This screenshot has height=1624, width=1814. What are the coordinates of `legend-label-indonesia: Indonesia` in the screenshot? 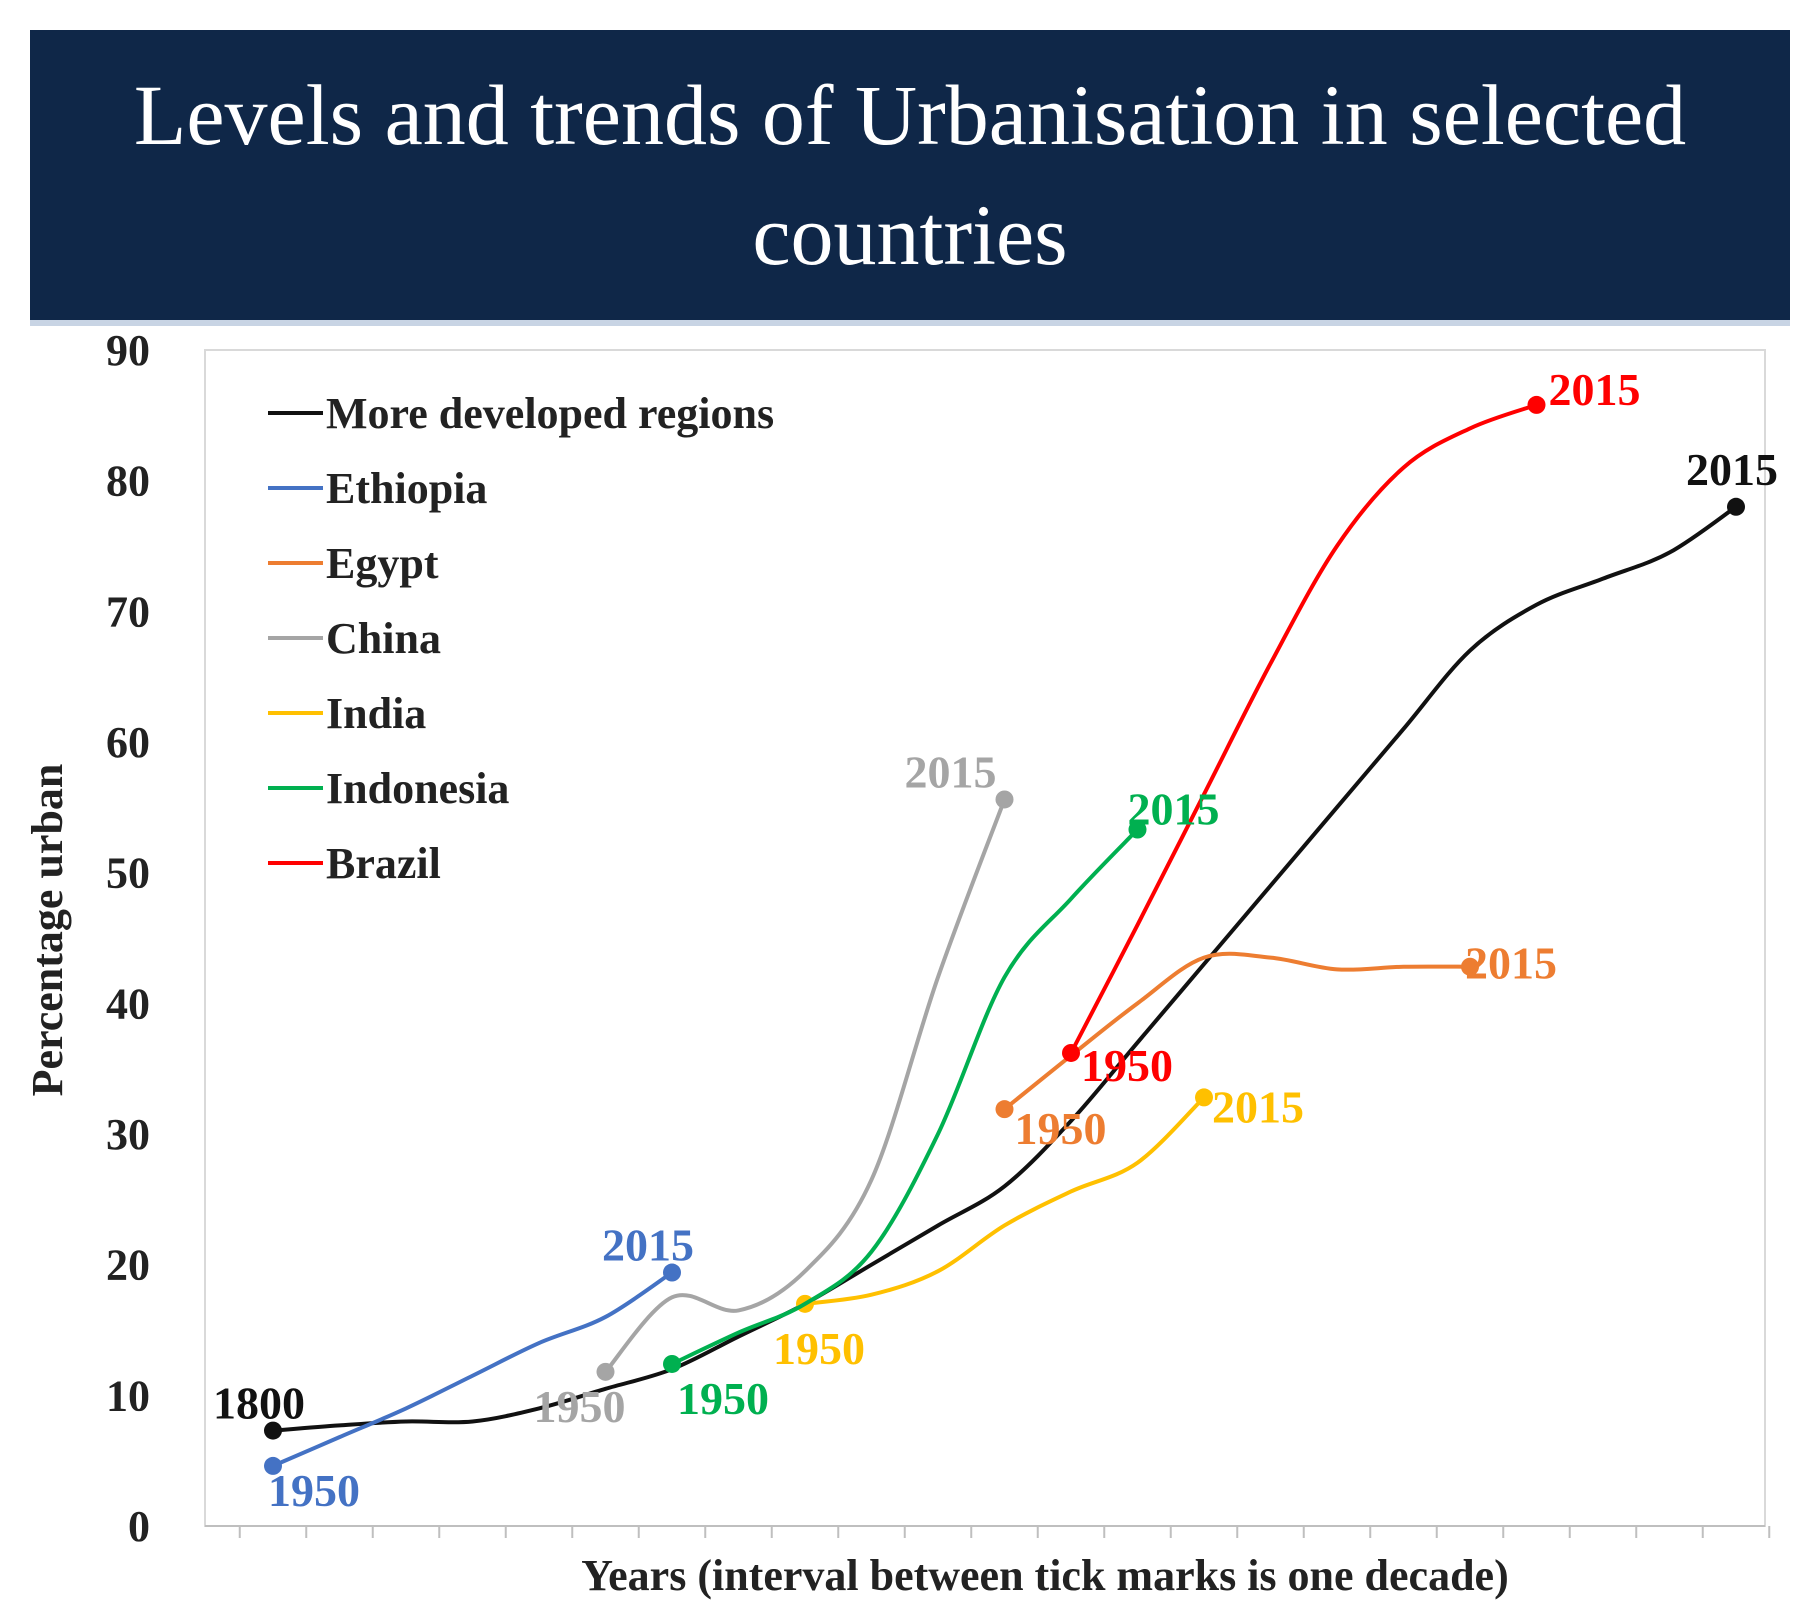 It's located at (417, 788).